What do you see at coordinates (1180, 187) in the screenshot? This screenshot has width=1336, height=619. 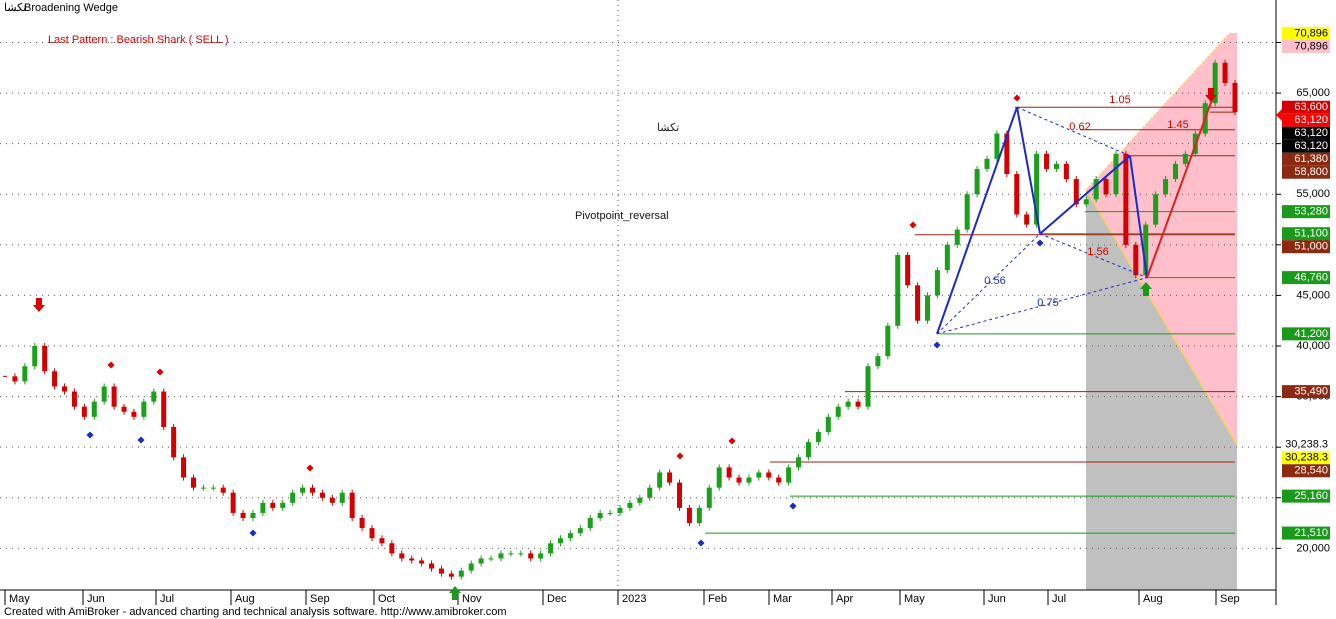 I see `forecast-leg` at bounding box center [1180, 187].